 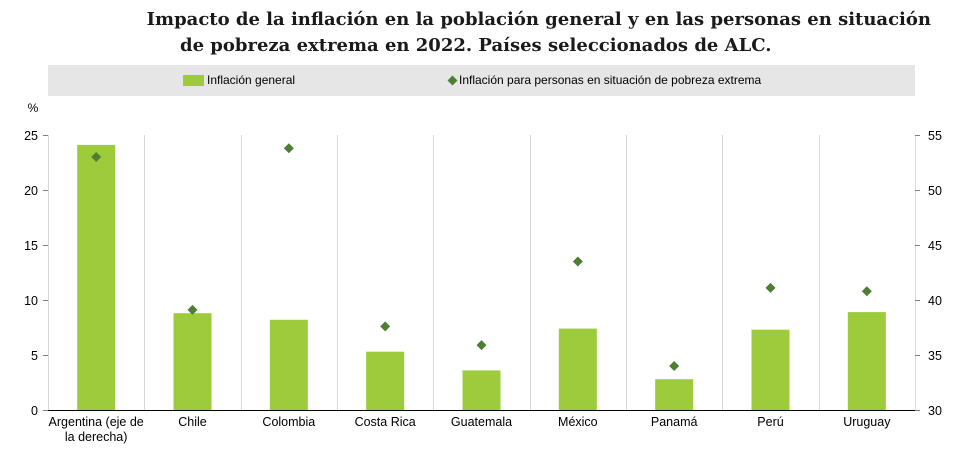 I want to click on diamond-marker-costa-rica, so click(x=385, y=326).